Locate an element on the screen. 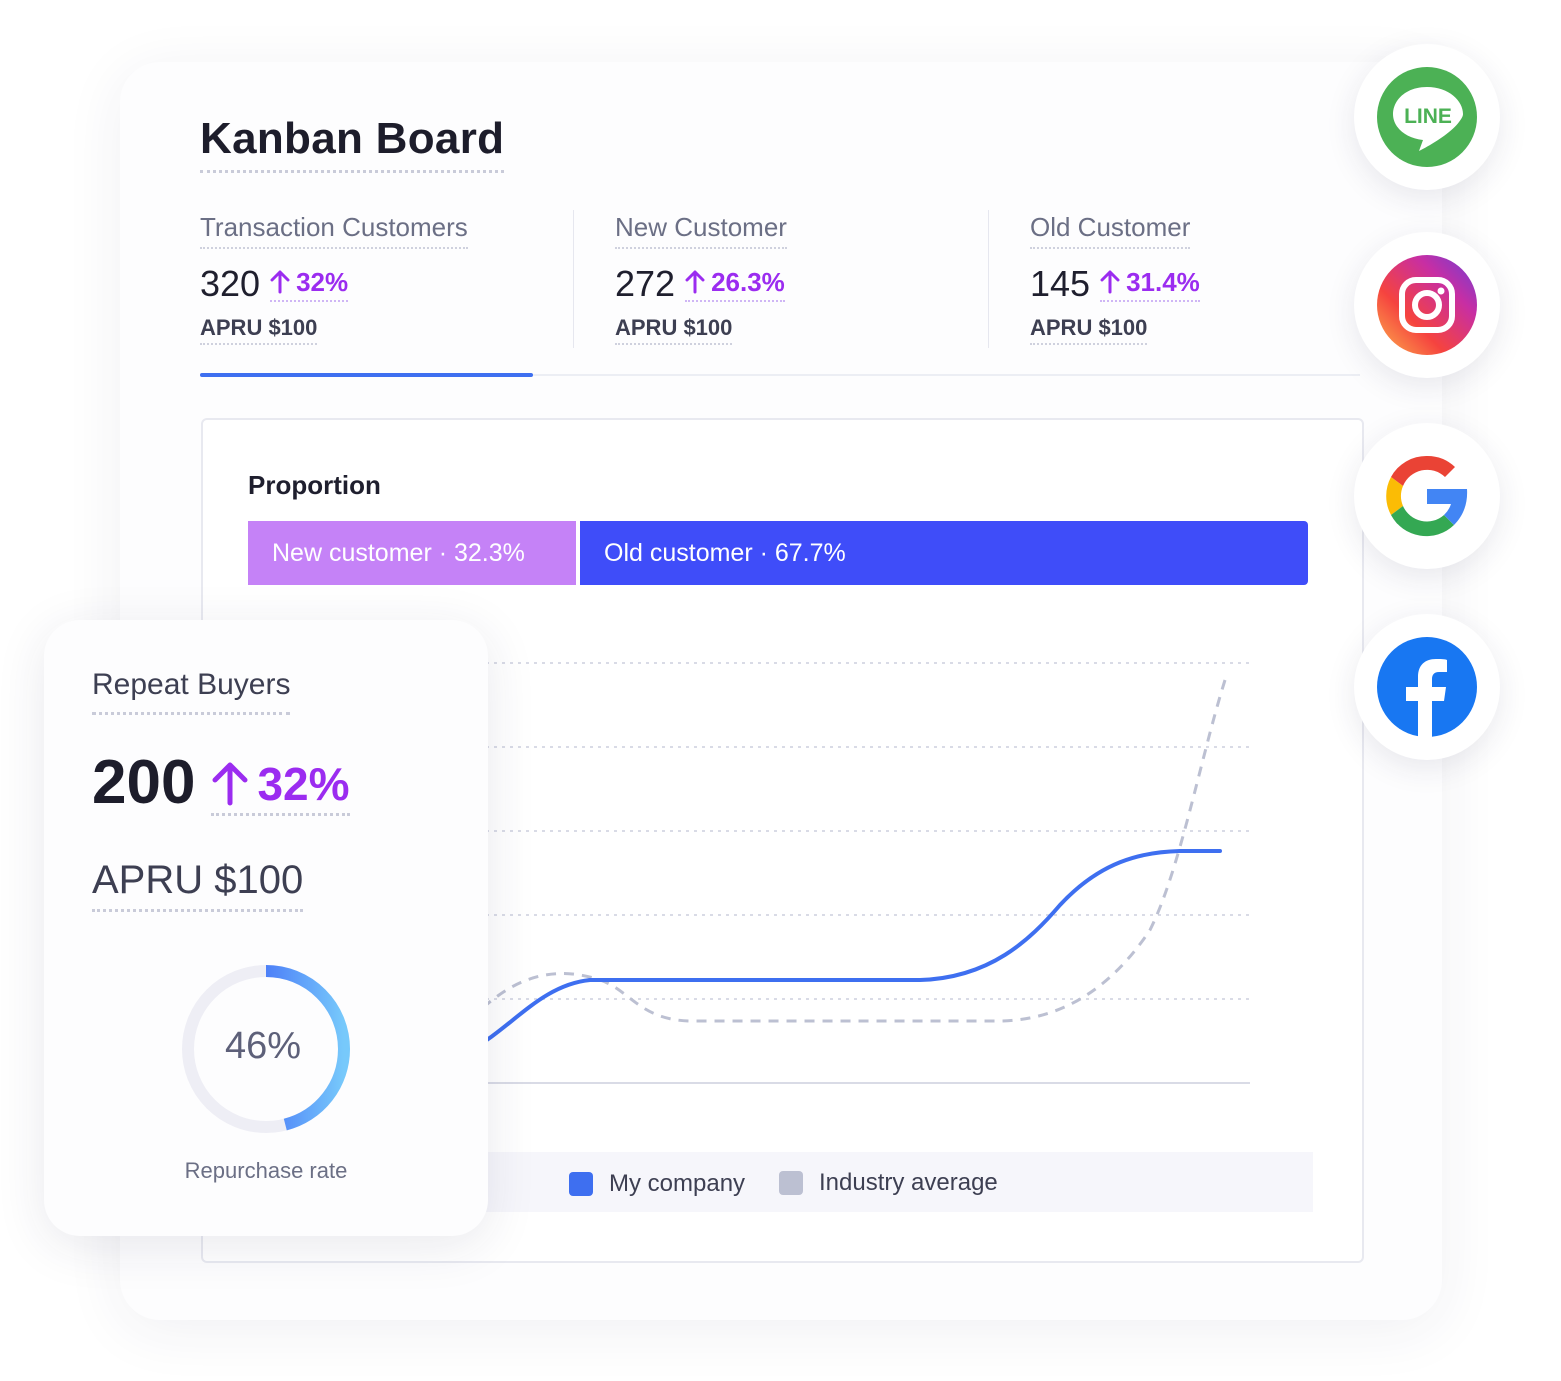 This screenshot has width=1561, height=1381. stat-change-value: 31.4% is located at coordinates (1163, 281).